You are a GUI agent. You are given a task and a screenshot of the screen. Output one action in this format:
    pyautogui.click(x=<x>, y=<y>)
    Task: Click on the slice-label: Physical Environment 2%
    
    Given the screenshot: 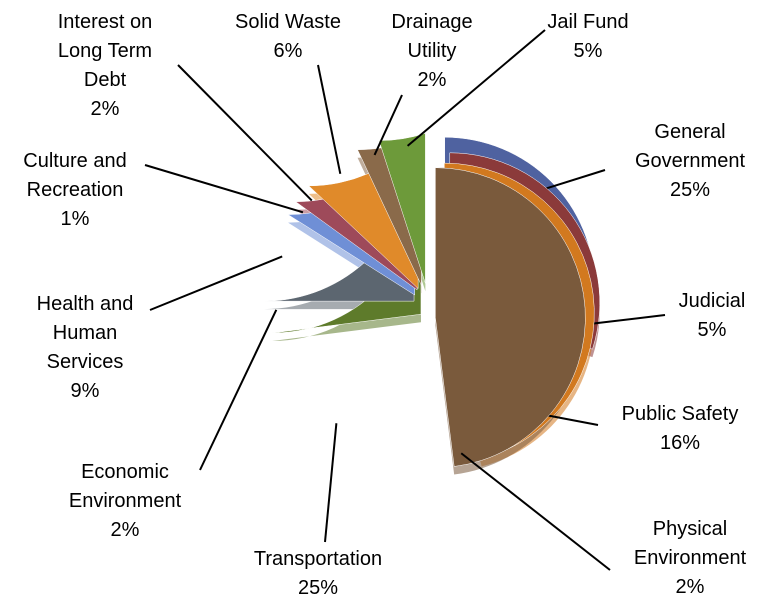 What is the action you would take?
    pyautogui.click(x=685, y=558)
    